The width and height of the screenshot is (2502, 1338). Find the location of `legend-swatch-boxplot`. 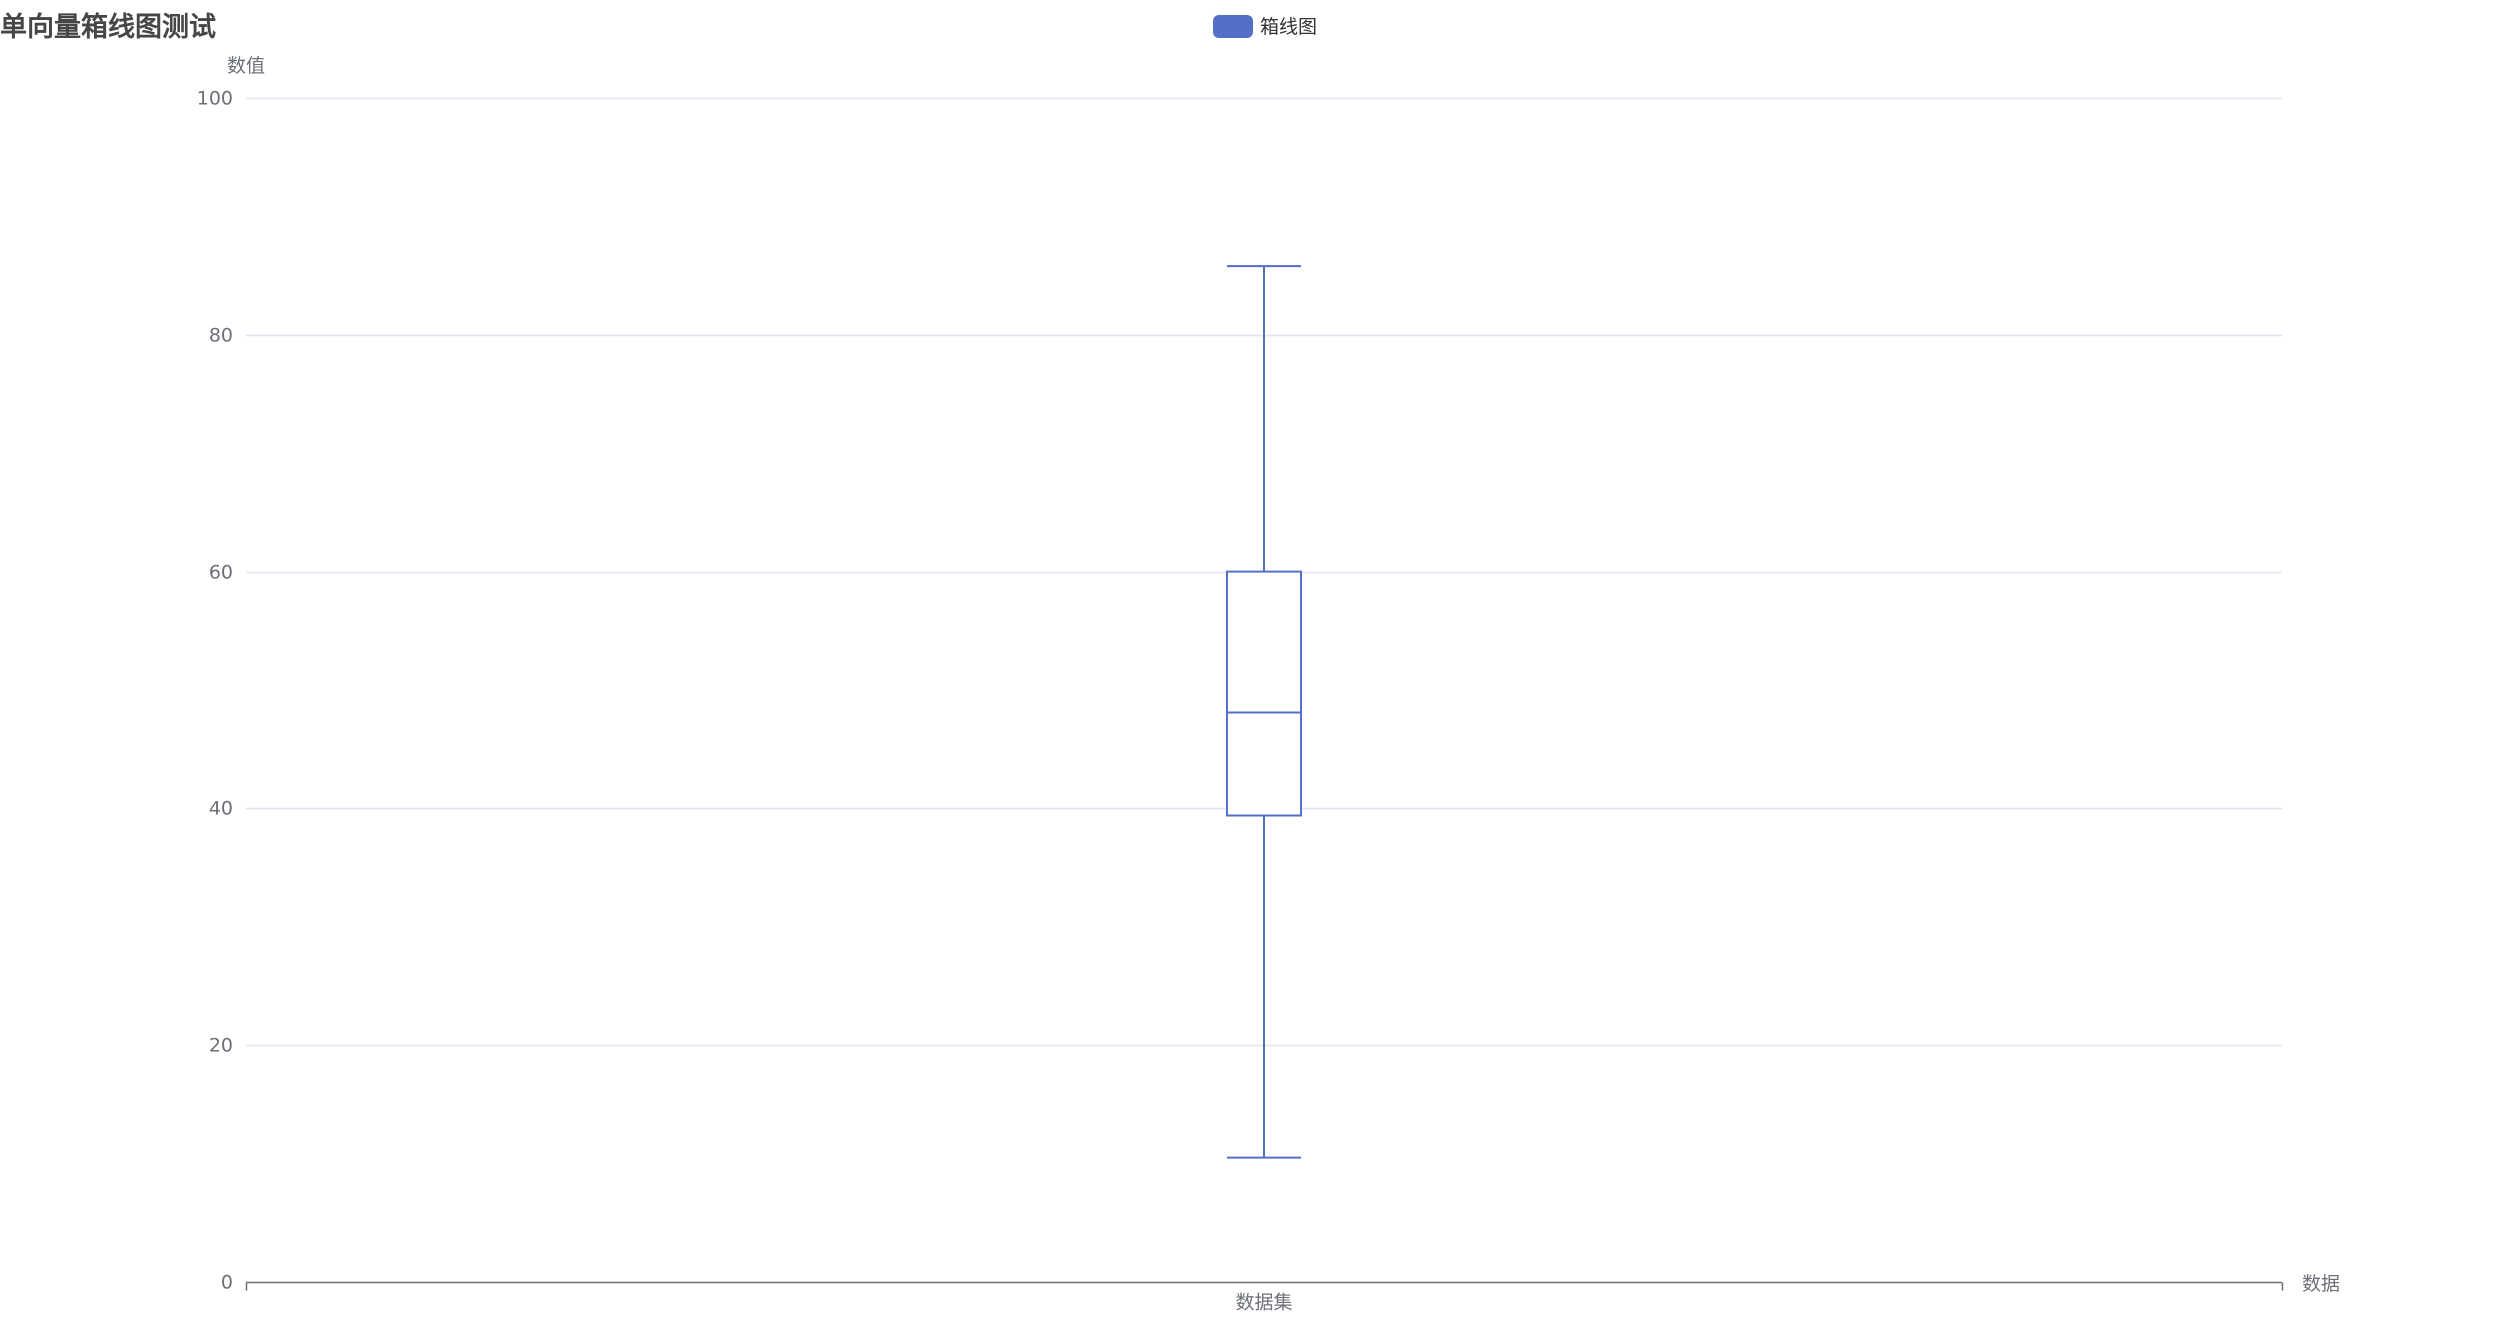

legend-swatch-boxplot is located at coordinates (1233, 26).